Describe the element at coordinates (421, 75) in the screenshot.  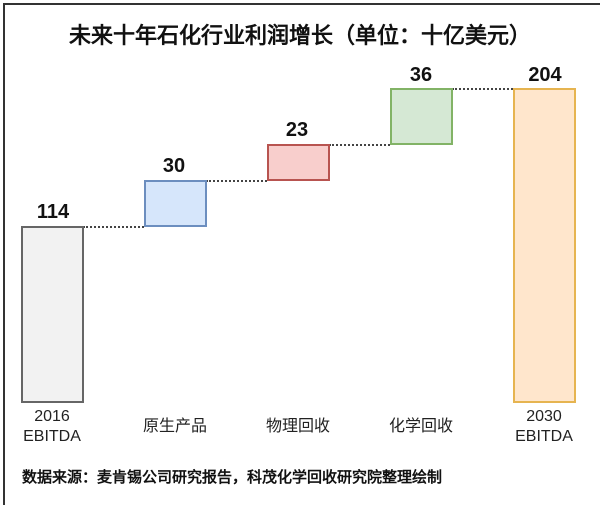
I see `value-label: 36` at that location.